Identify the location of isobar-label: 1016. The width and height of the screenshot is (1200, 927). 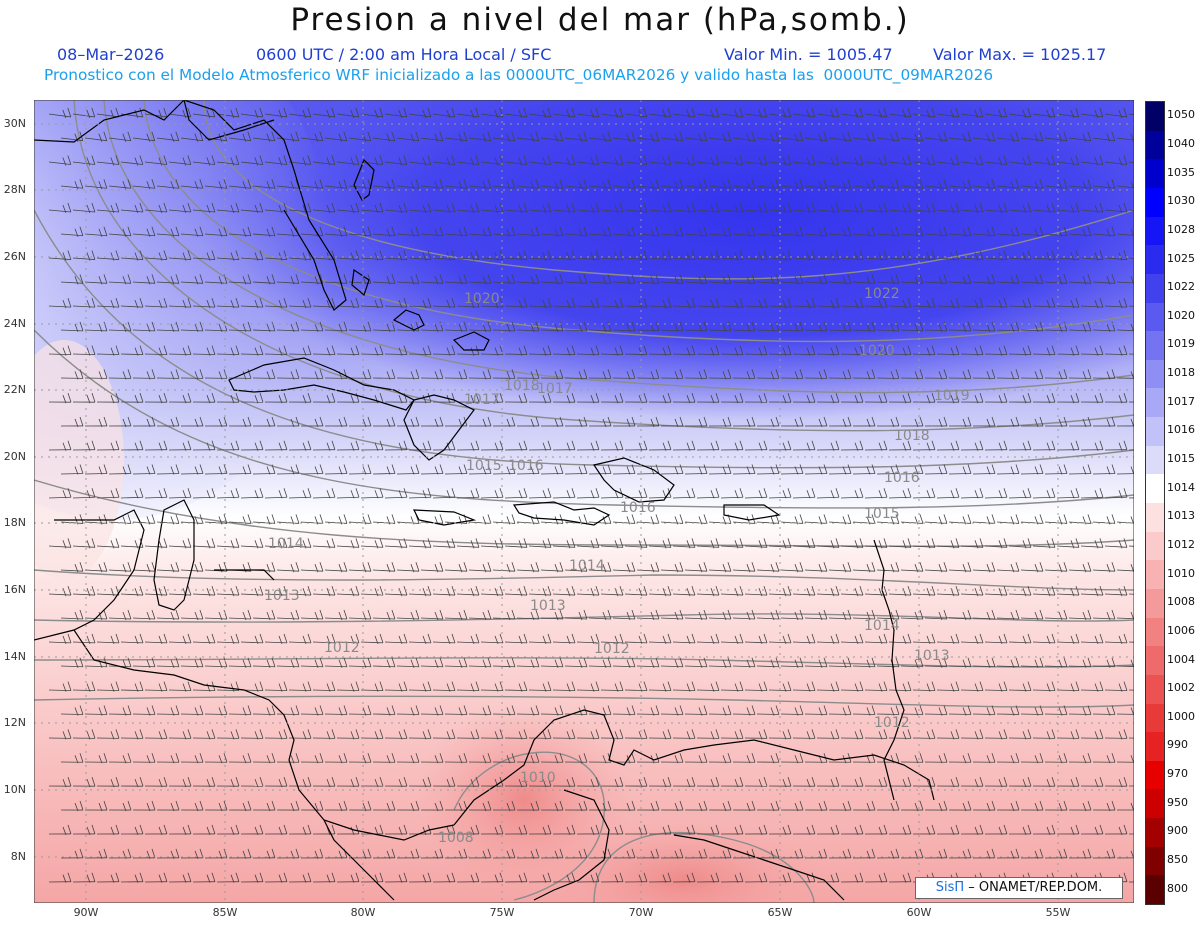
(526, 466).